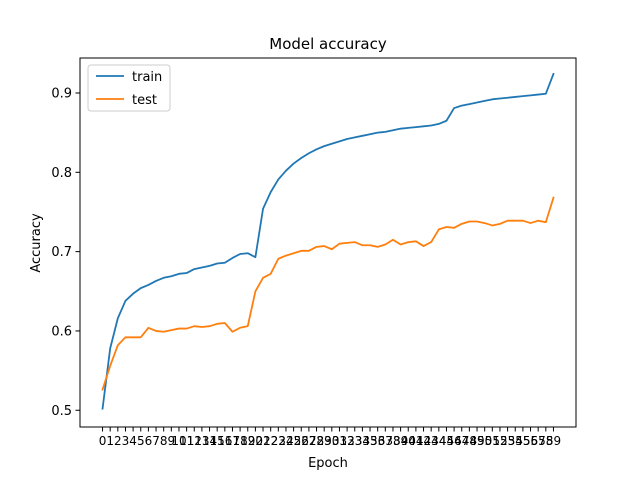 This screenshot has height=480, width=640. What do you see at coordinates (446, 441) in the screenshot?
I see `x-tick-label: 45` at bounding box center [446, 441].